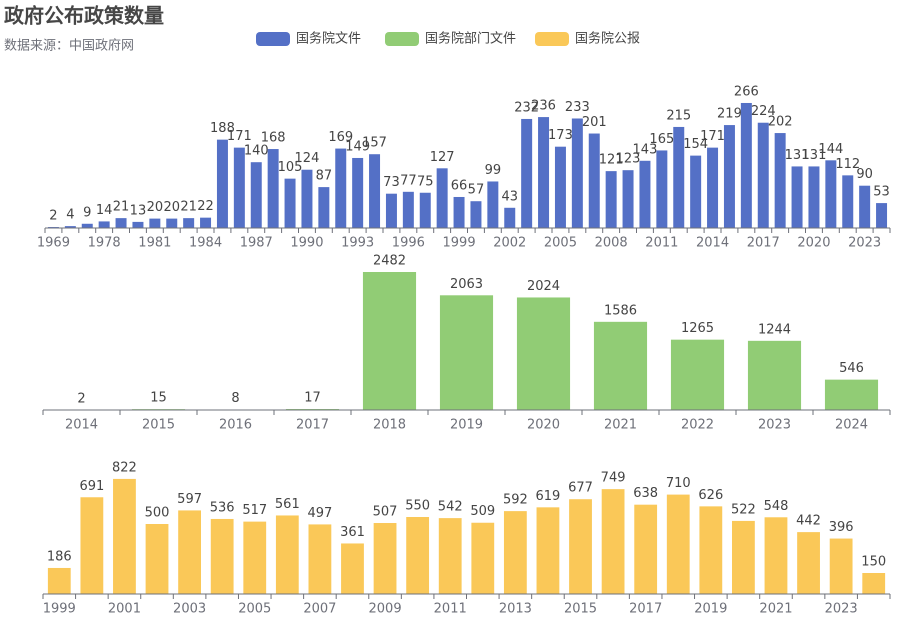 The width and height of the screenshot is (898, 620). I want to click on data-label: 2024, so click(543, 286).